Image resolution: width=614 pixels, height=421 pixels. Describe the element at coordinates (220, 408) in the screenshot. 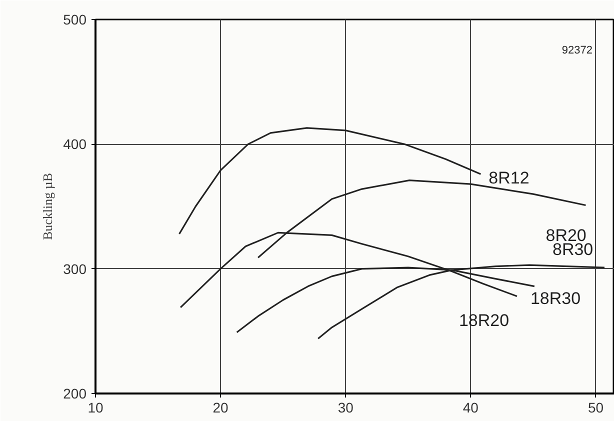

I see `x-tick-label: 20` at that location.